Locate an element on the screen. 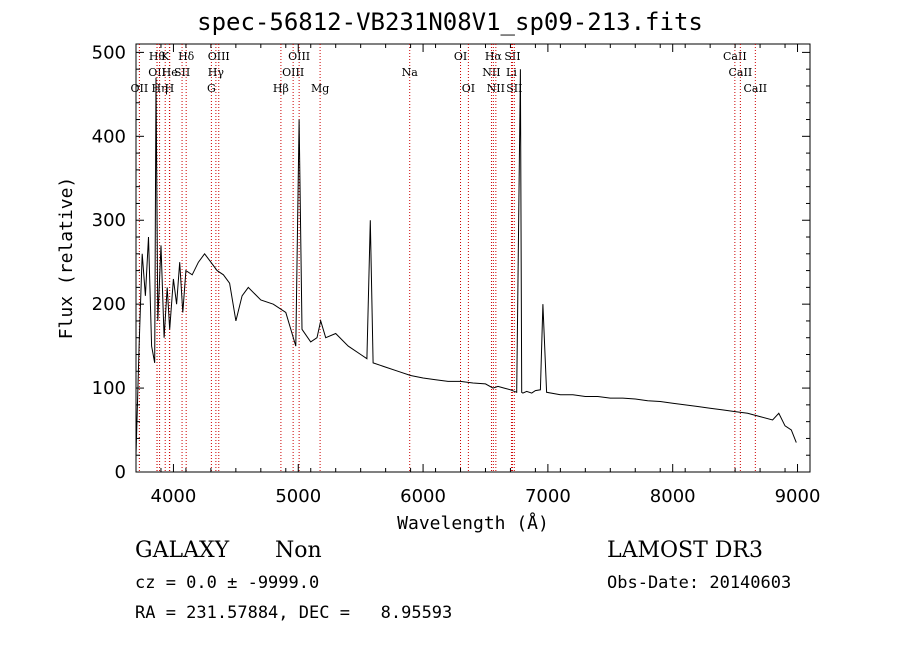 The image size is (900, 649). x-axis-label: Wavelength (Å) is located at coordinates (473, 523).